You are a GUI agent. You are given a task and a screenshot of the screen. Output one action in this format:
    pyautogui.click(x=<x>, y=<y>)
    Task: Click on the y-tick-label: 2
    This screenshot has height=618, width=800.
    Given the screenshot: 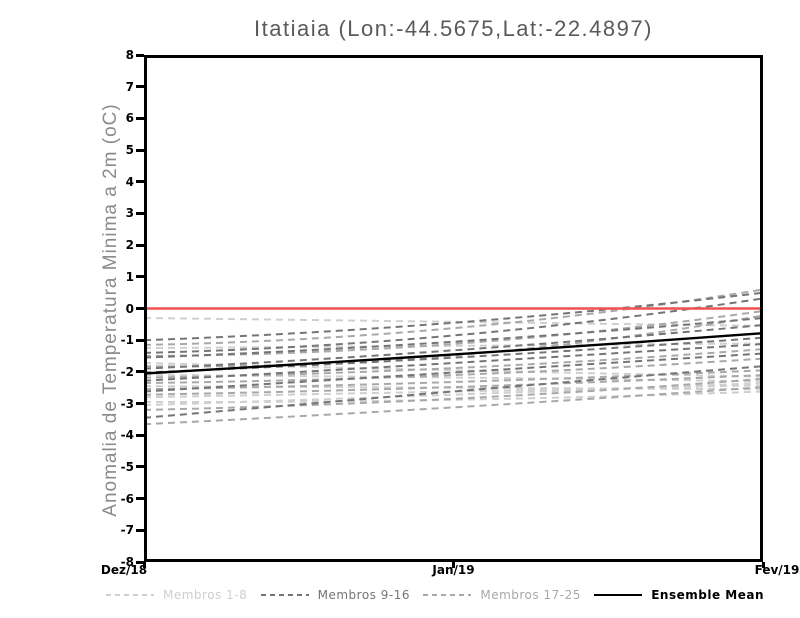 What is the action you would take?
    pyautogui.click(x=129, y=245)
    